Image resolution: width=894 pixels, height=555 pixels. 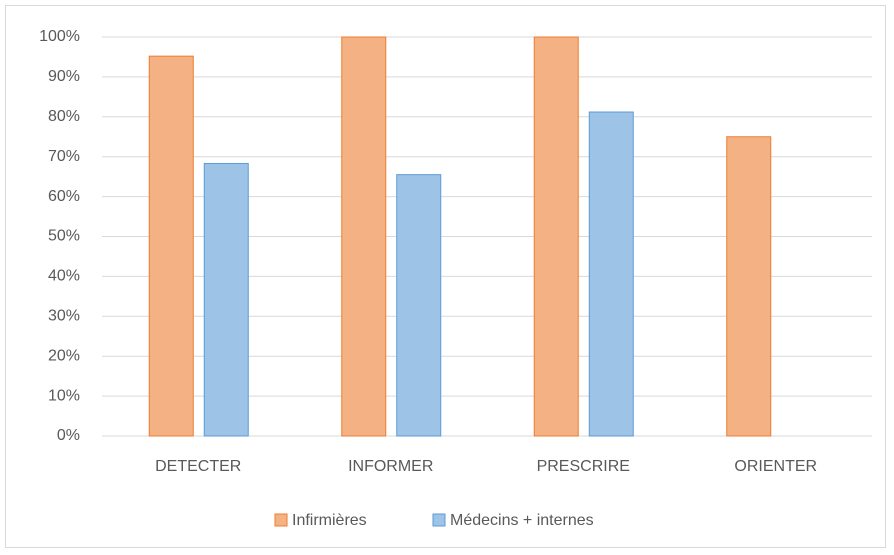 I want to click on y-tick-label: 40%, so click(x=64, y=276).